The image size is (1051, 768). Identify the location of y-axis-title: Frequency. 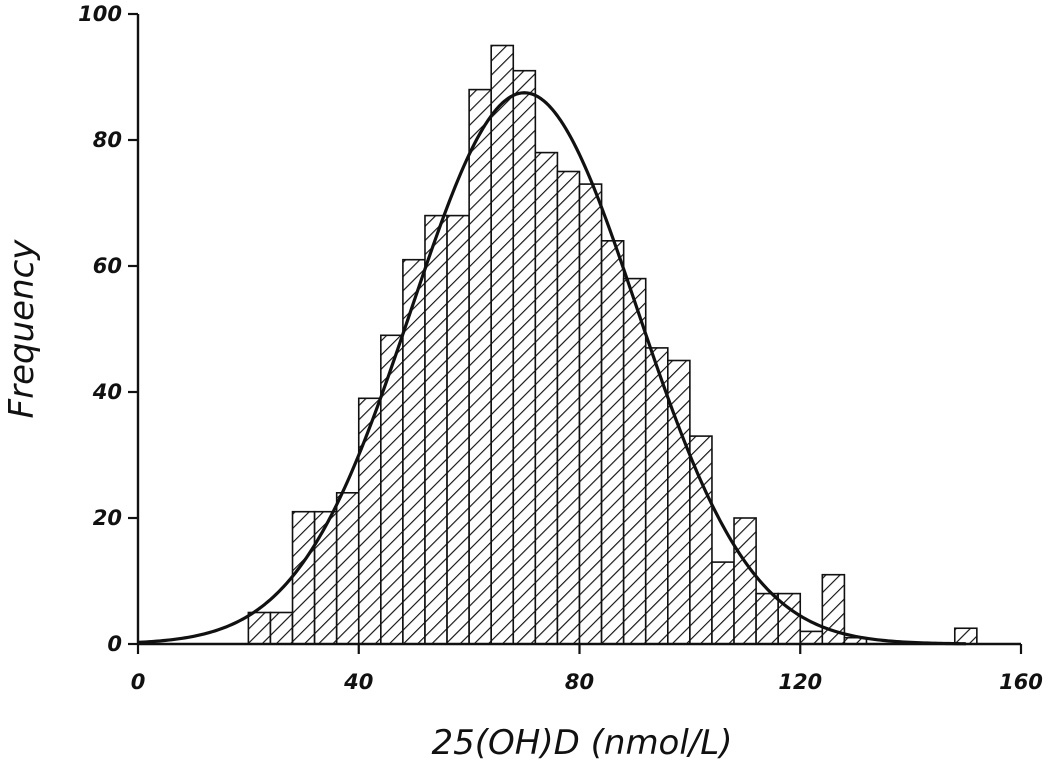
(22, 329).